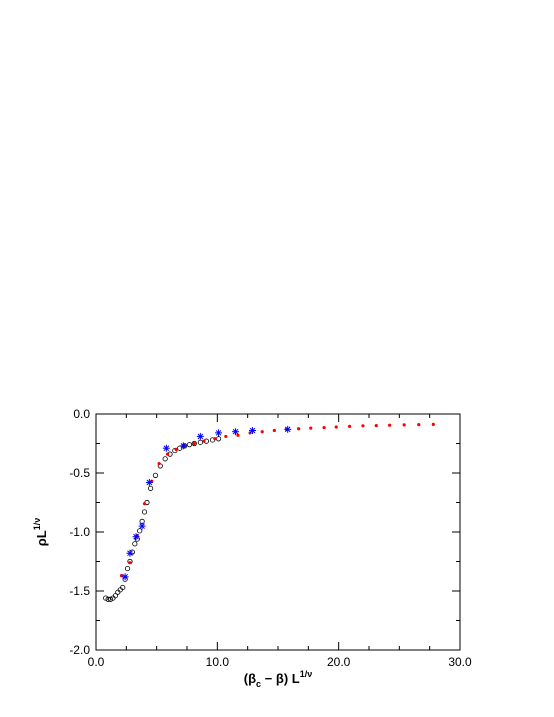  I want to click on y-tick-label: -1.0, so click(79, 532).